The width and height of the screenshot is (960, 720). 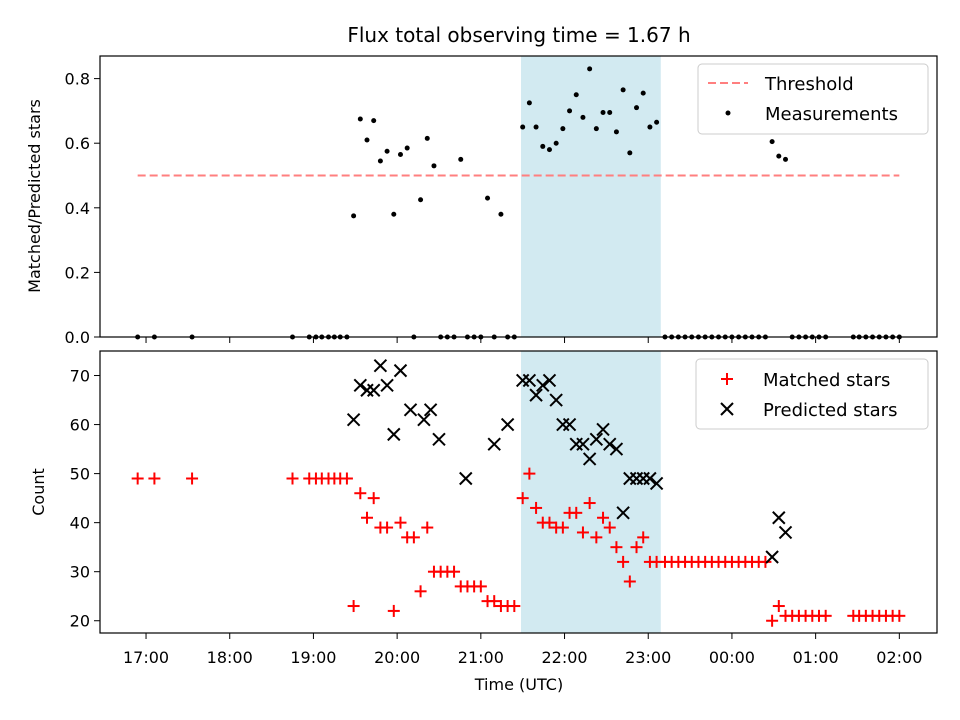 I want to click on count-legend: Matched stars Predicted stars, so click(x=812, y=394).